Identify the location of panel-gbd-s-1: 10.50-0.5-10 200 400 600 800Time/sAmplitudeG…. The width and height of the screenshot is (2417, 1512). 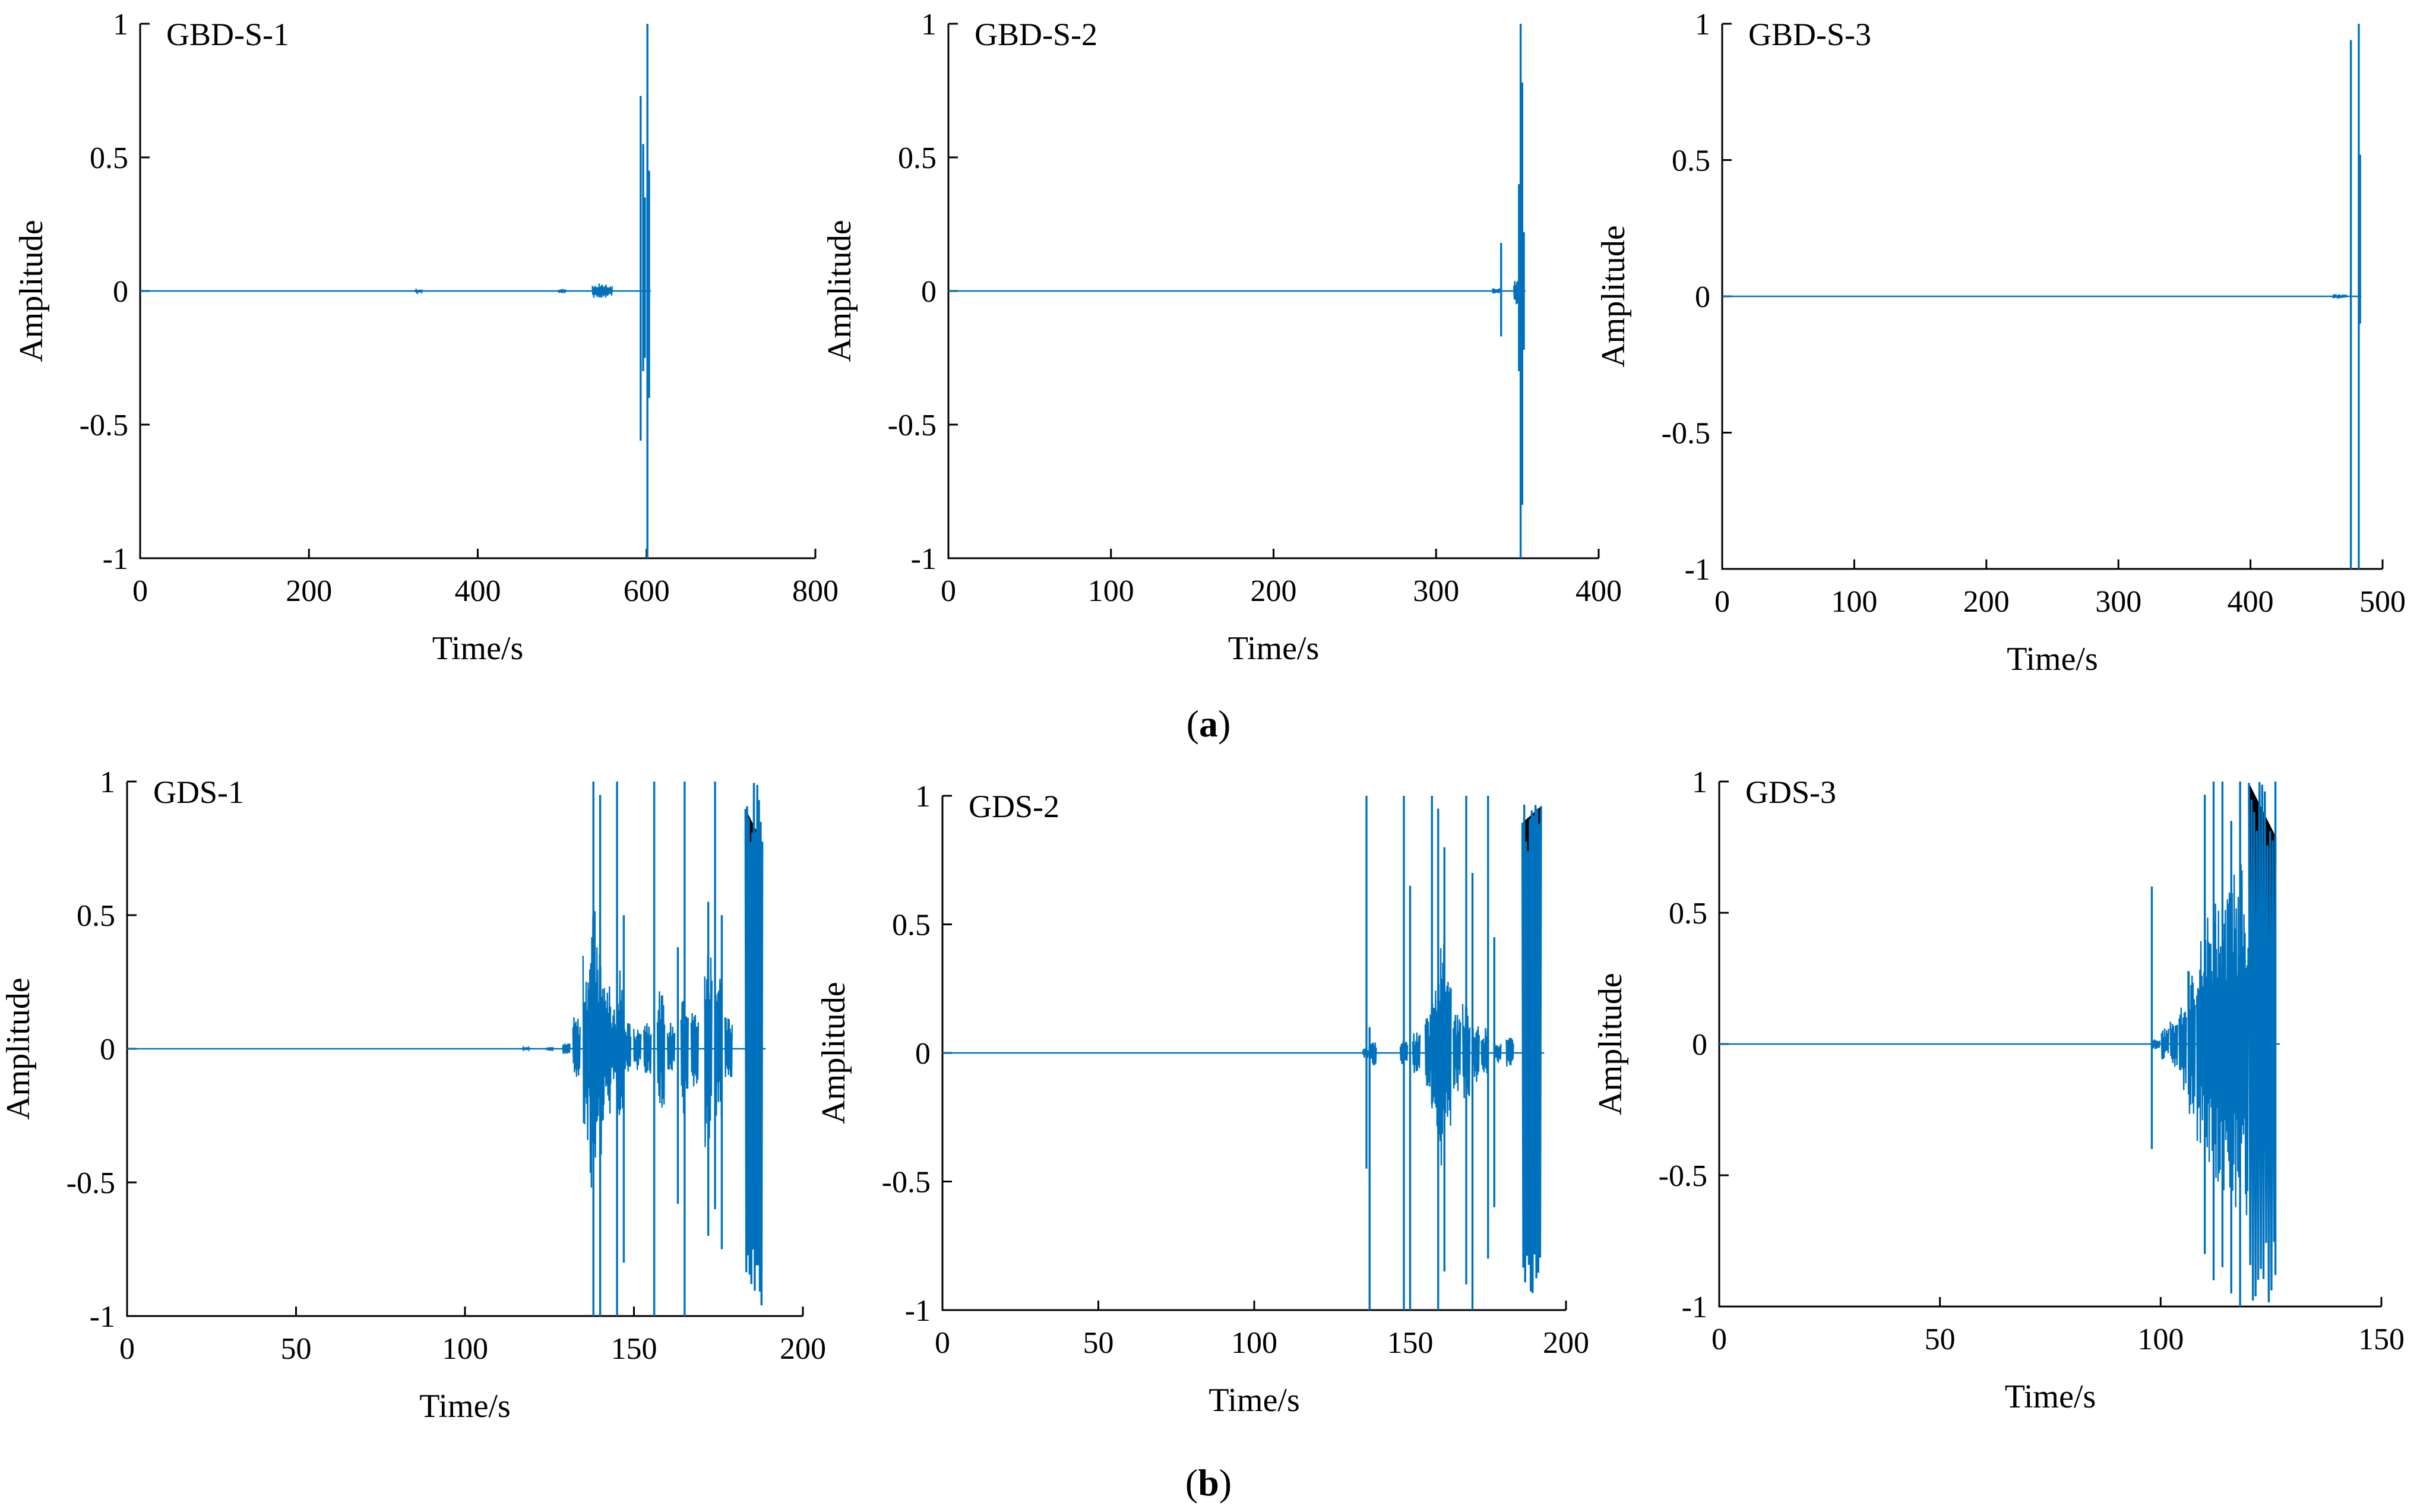
(426, 337).